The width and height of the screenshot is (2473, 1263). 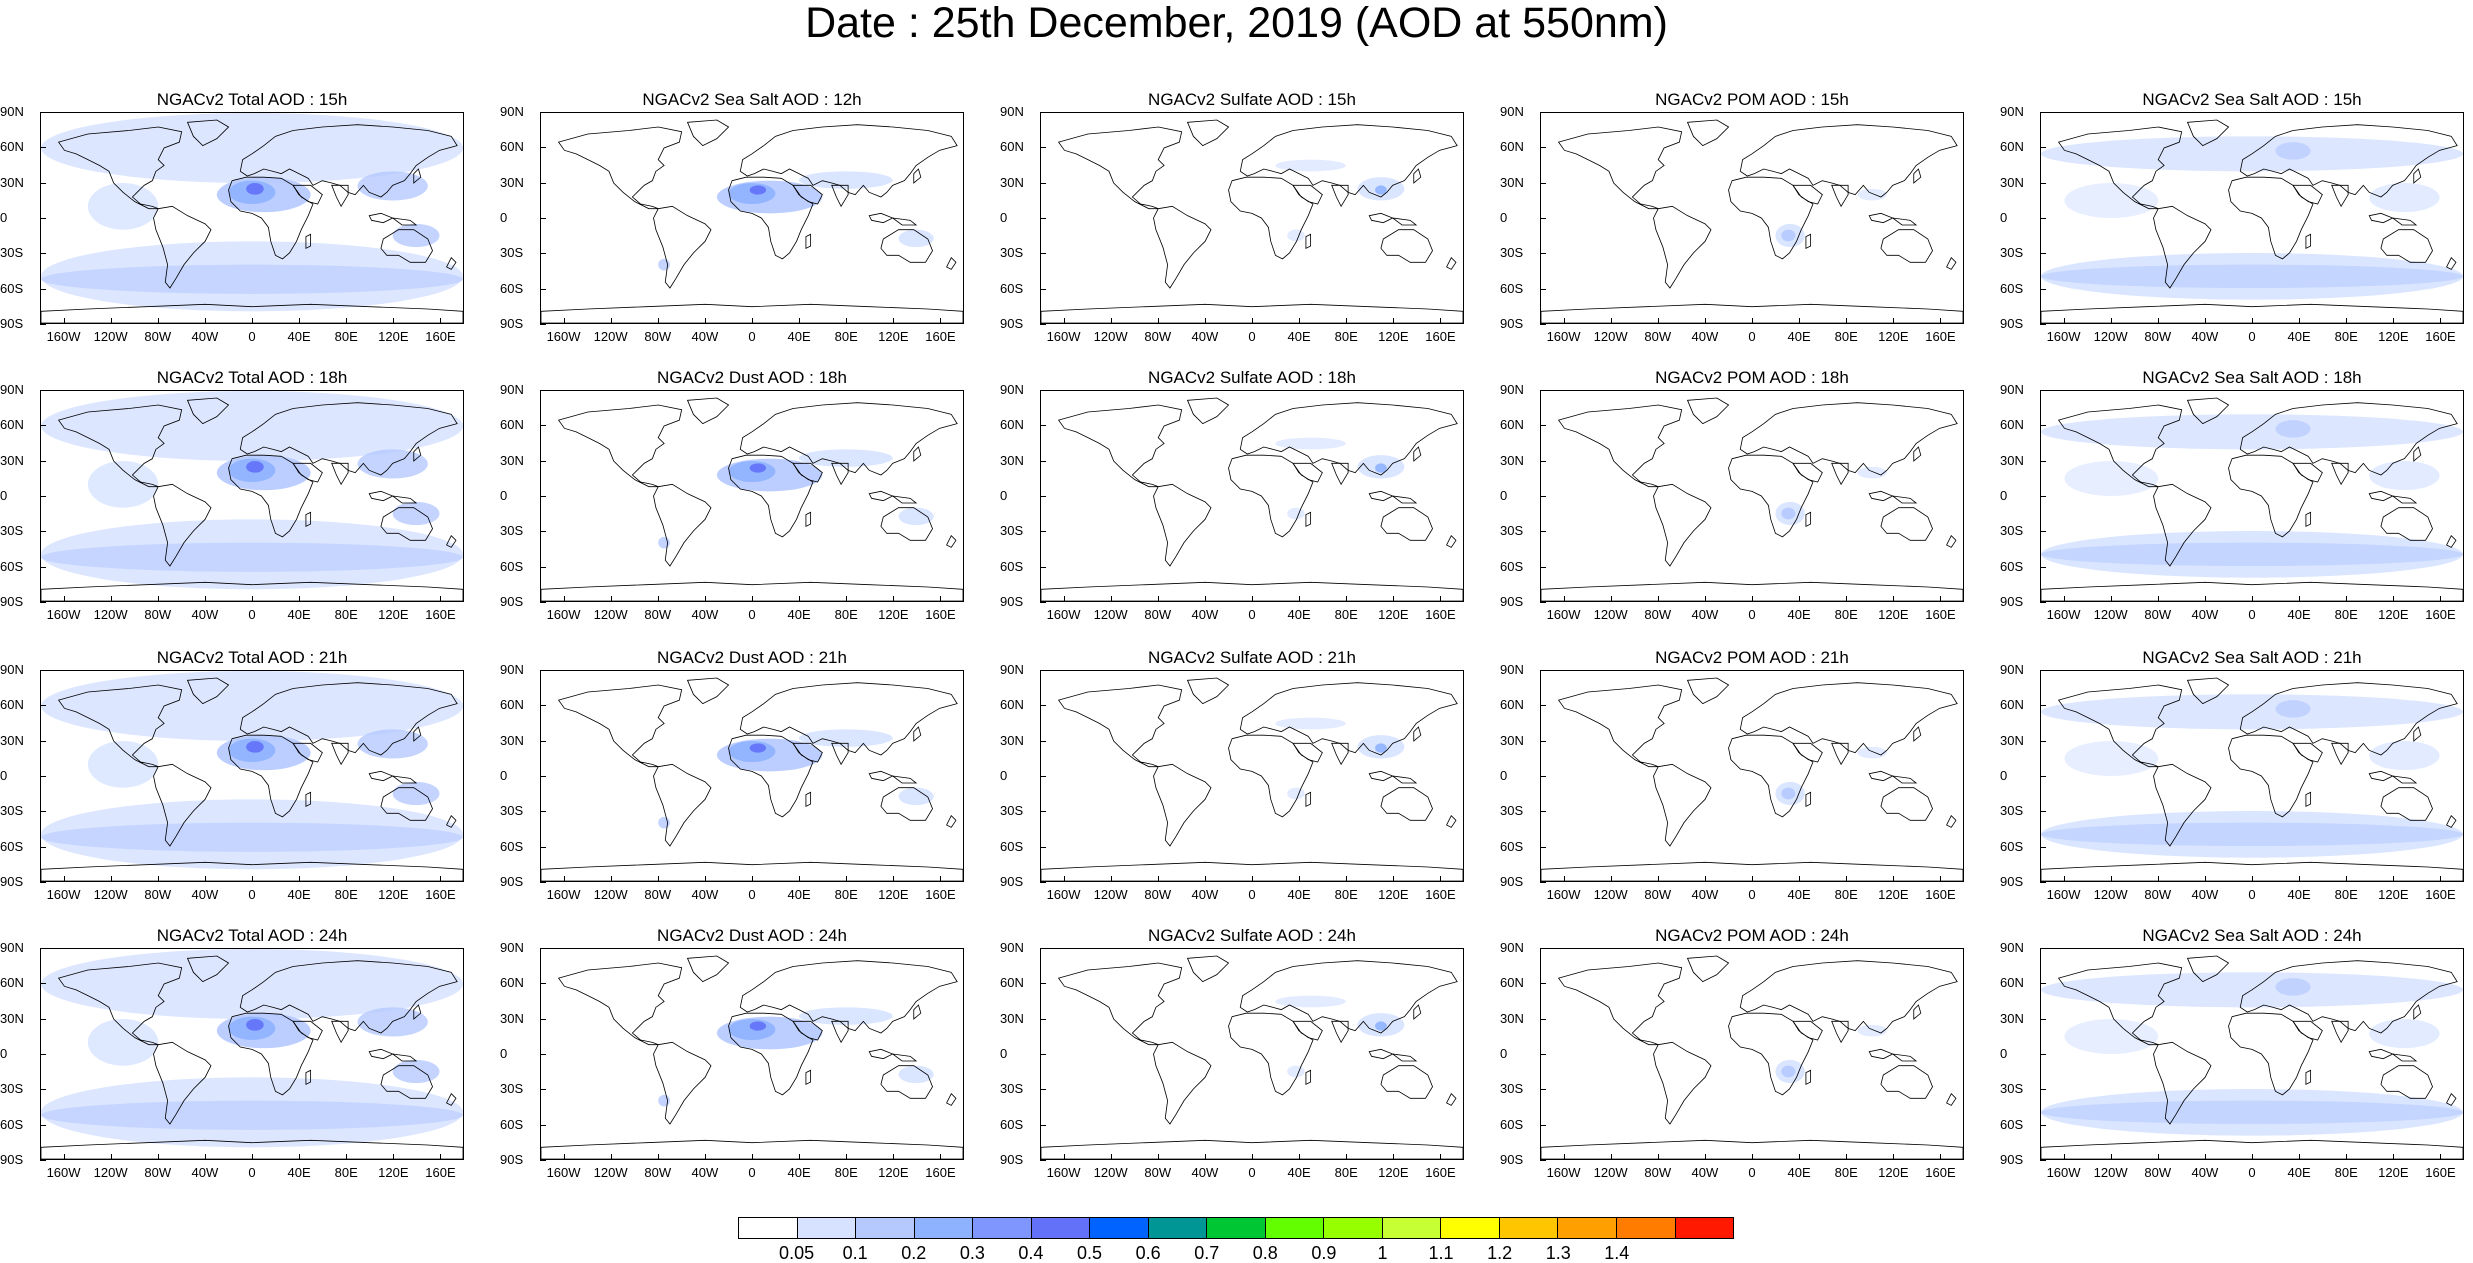 I want to click on lat-tick-label: 90N, so click(x=2012, y=947).